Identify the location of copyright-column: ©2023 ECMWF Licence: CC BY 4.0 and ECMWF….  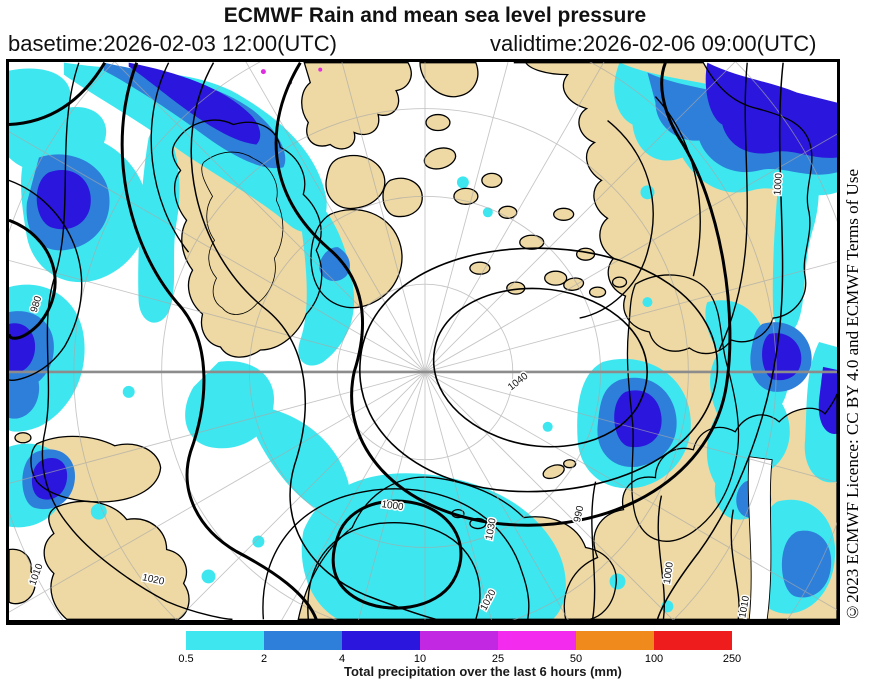
(853, 340).